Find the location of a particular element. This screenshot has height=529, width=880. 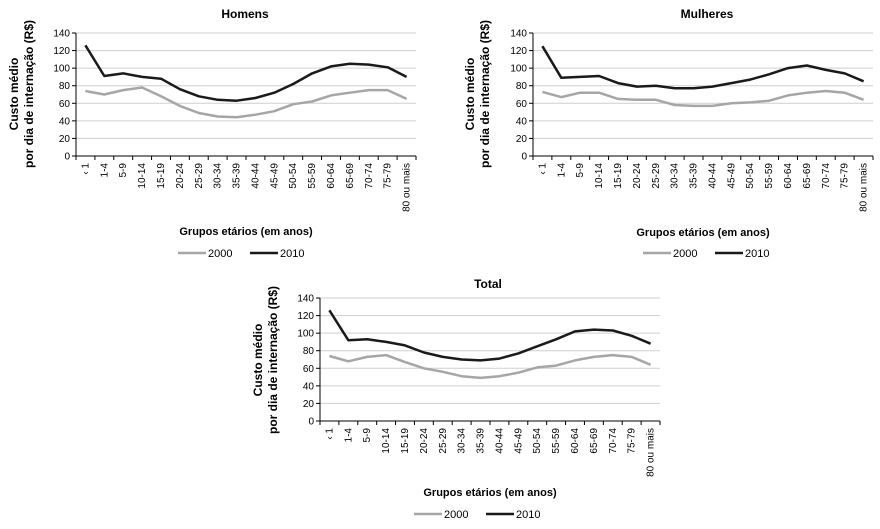

chart-title: Total is located at coordinates (488, 284).